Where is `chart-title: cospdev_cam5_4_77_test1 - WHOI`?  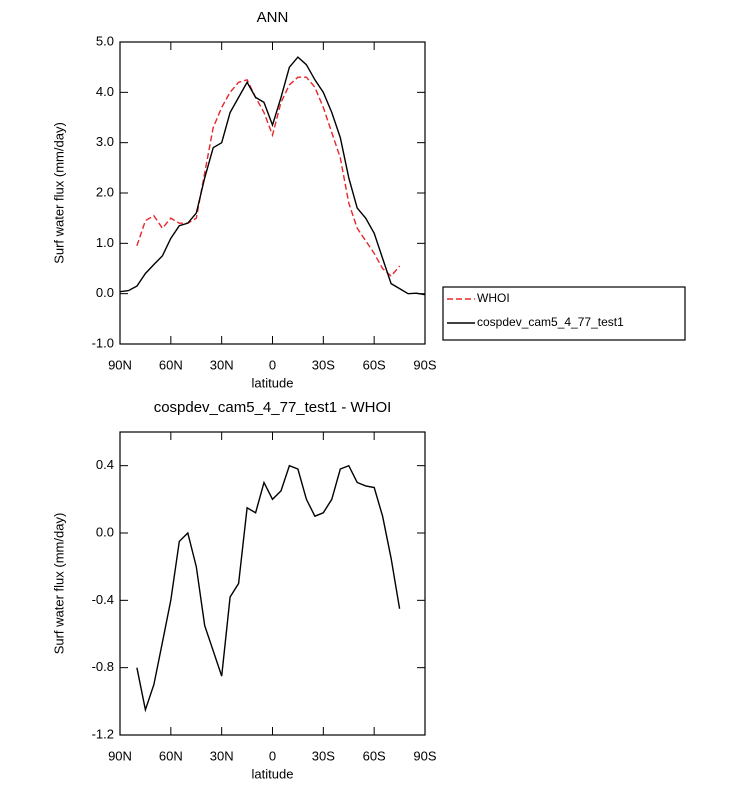
chart-title: cospdev_cam5_4_77_test1 - WHOI is located at coordinates (273, 407).